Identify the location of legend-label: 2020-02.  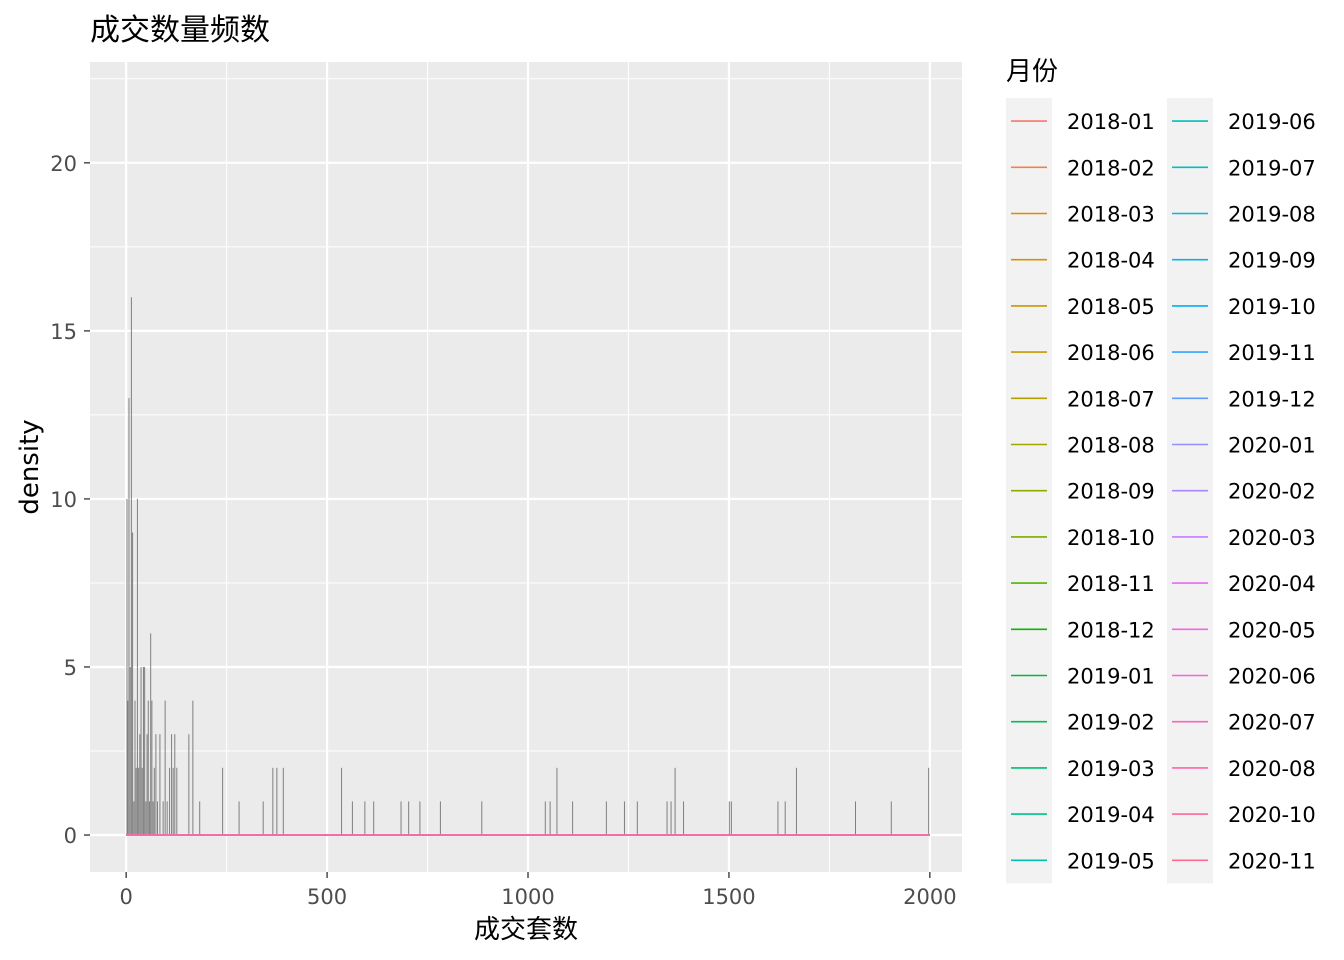
(1272, 492).